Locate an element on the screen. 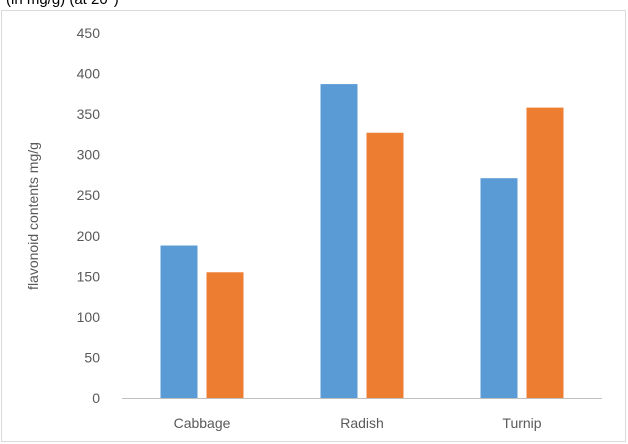 Image resolution: width=628 pixels, height=444 pixels. top-caption: (in mg/g) (at 20°) is located at coordinates (314, 4).